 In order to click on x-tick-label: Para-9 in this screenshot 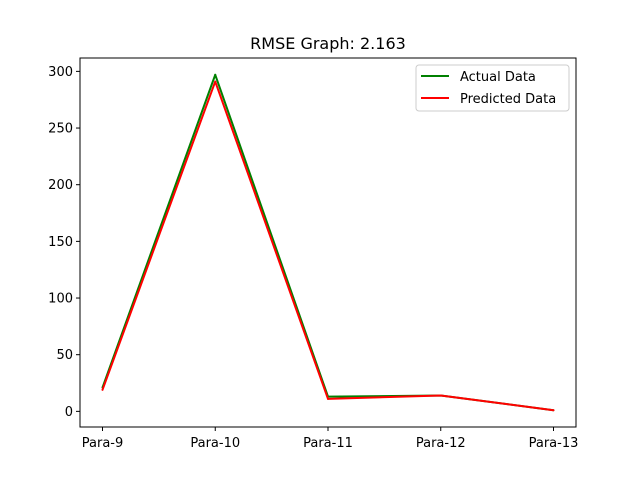, I will do `click(103, 443)`.